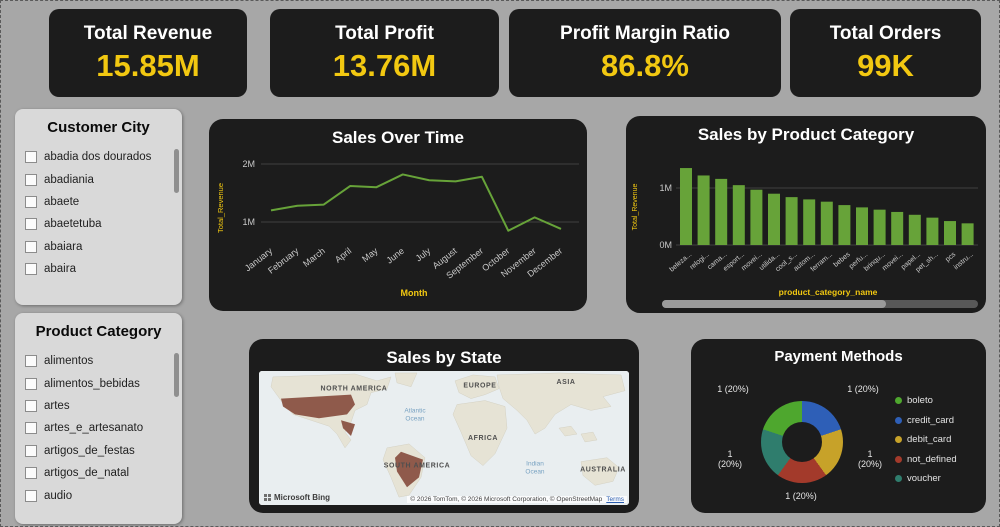 This screenshot has width=1000, height=527. What do you see at coordinates (932, 459) in the screenshot?
I see `legend-label: not_defined` at bounding box center [932, 459].